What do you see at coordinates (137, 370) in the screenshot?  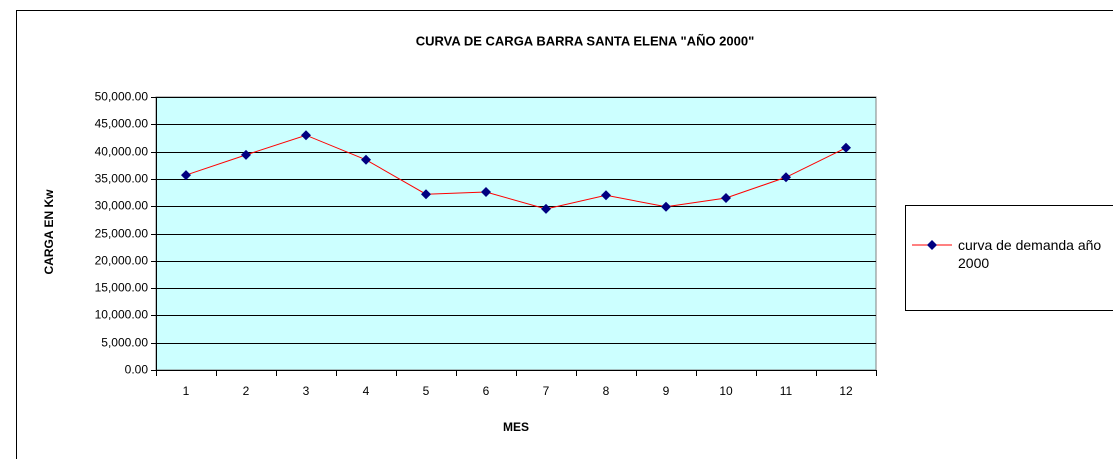 I see `y-tick-label: 0.00` at bounding box center [137, 370].